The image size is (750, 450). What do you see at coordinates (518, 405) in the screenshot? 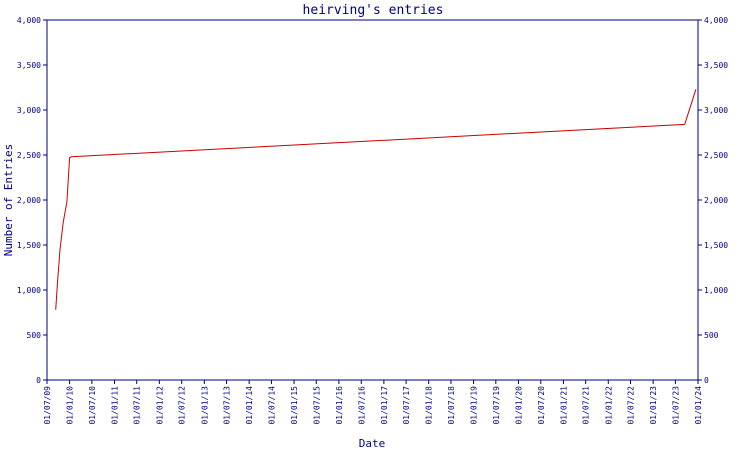
I see `x-tick-label: 01/01/20` at bounding box center [518, 405].